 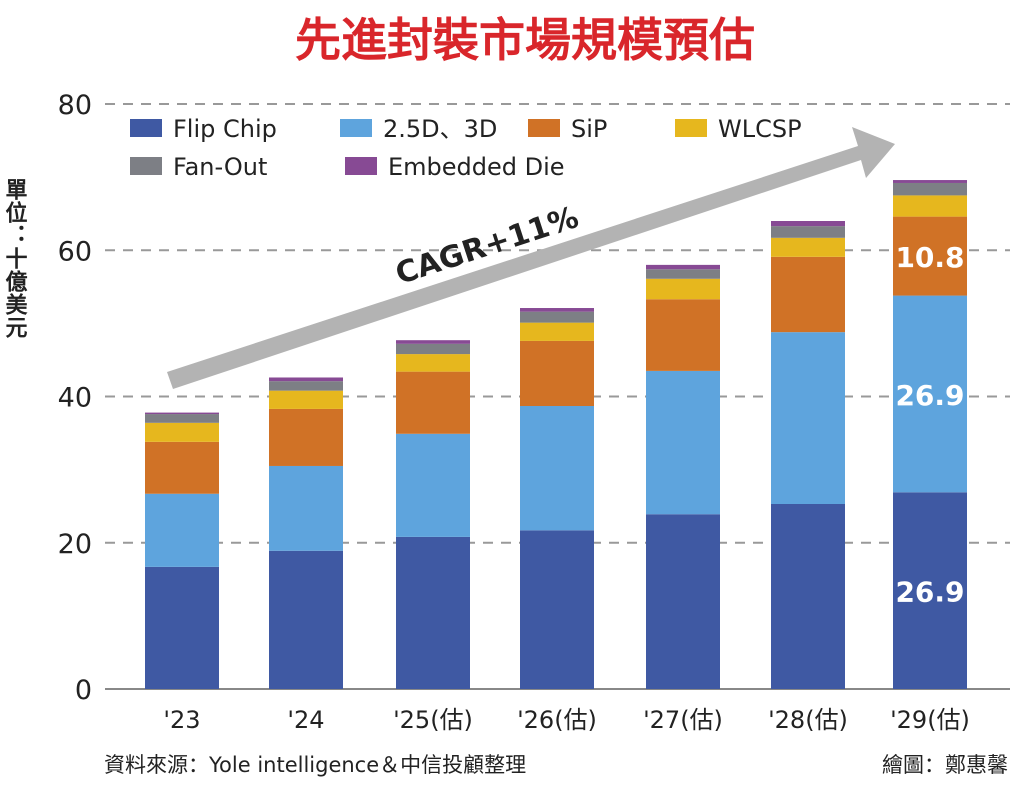 What do you see at coordinates (557, 720) in the screenshot?
I see `x-tick-label: '26(估)` at bounding box center [557, 720].